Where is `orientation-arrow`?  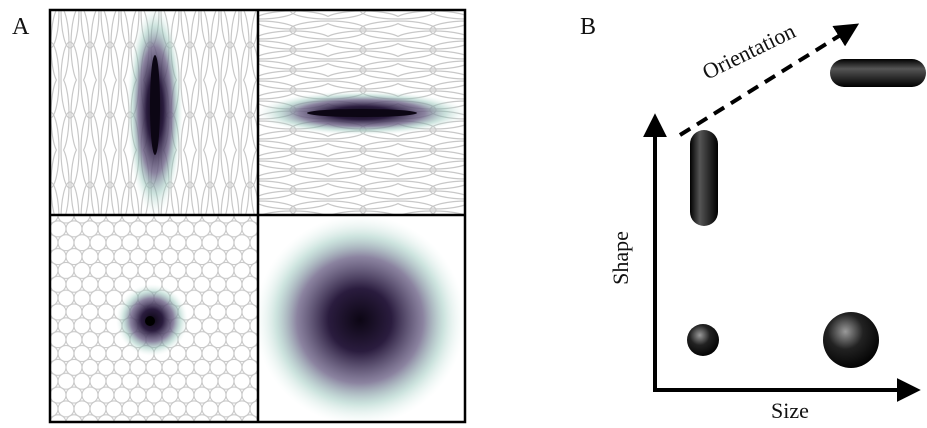 orientation-arrow is located at coordinates (769, 80).